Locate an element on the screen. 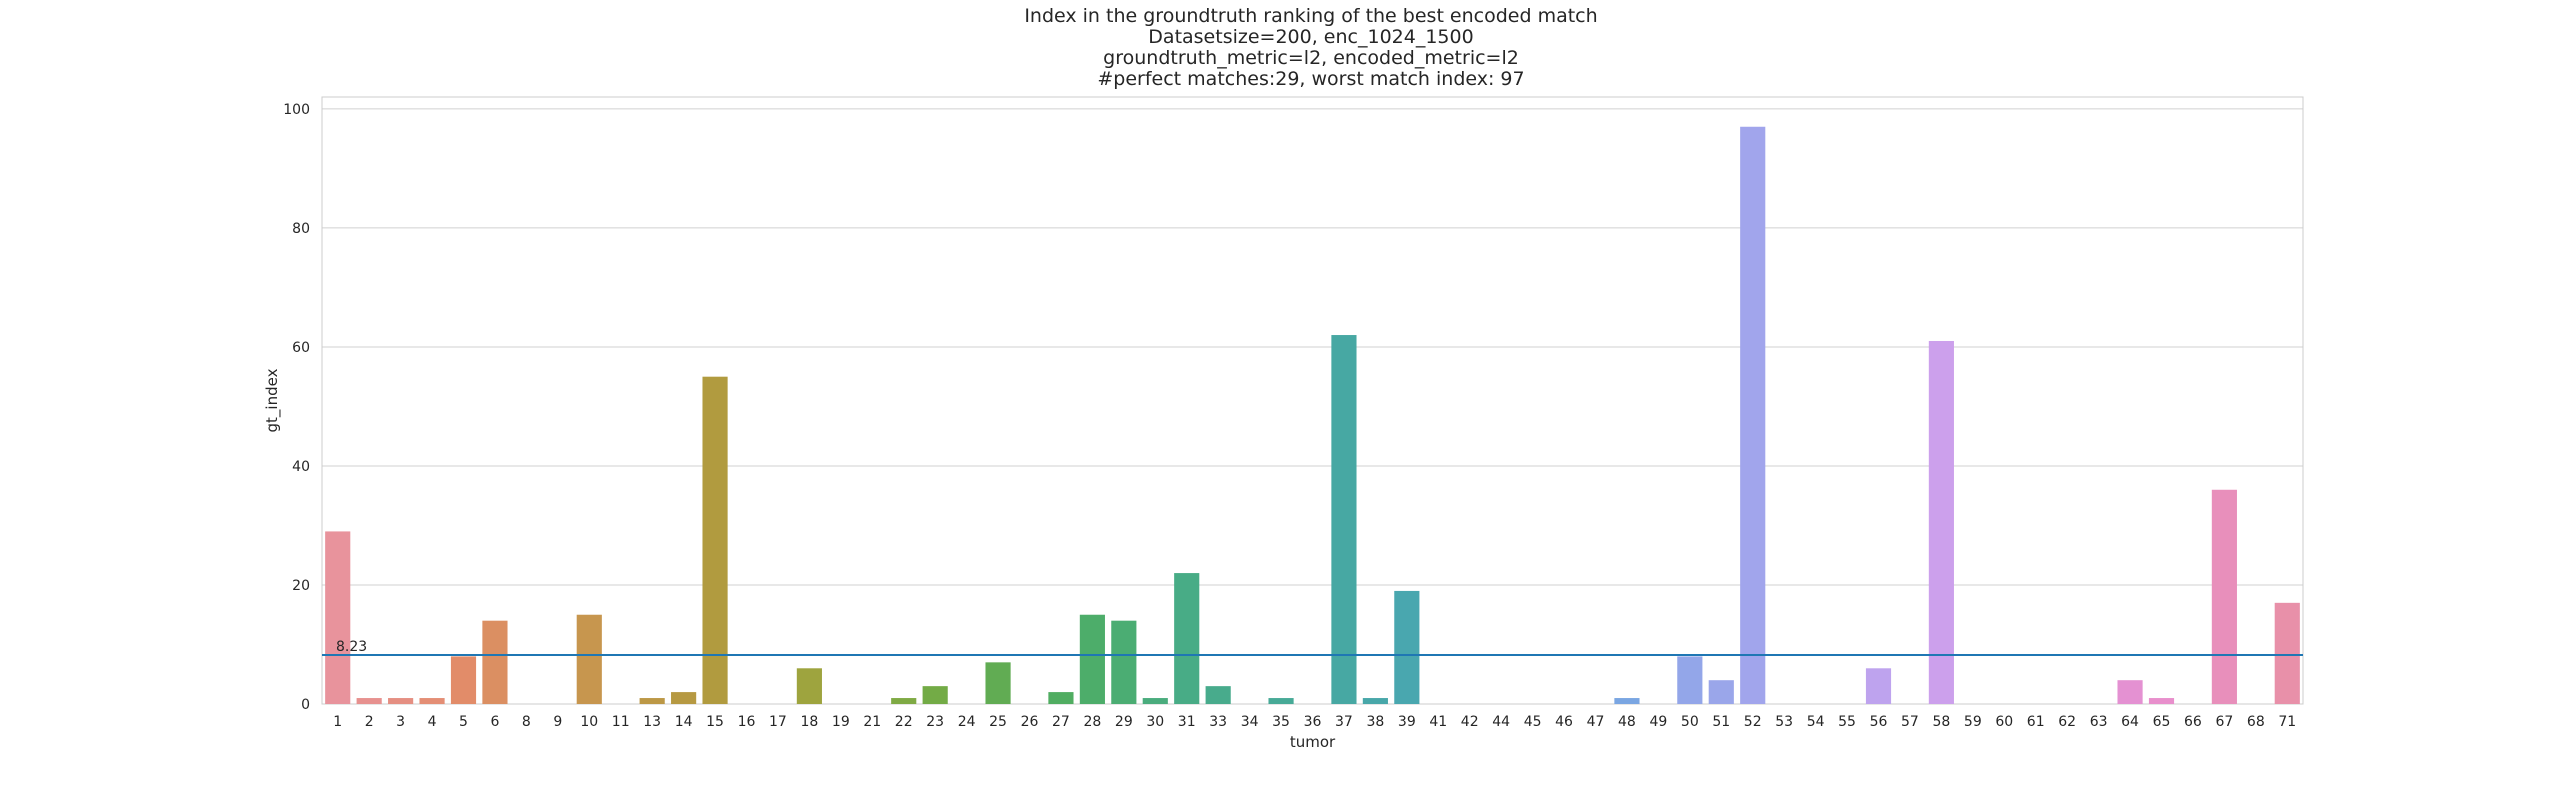 The image size is (2560, 790). x-tick-label: 38 is located at coordinates (1375, 722).